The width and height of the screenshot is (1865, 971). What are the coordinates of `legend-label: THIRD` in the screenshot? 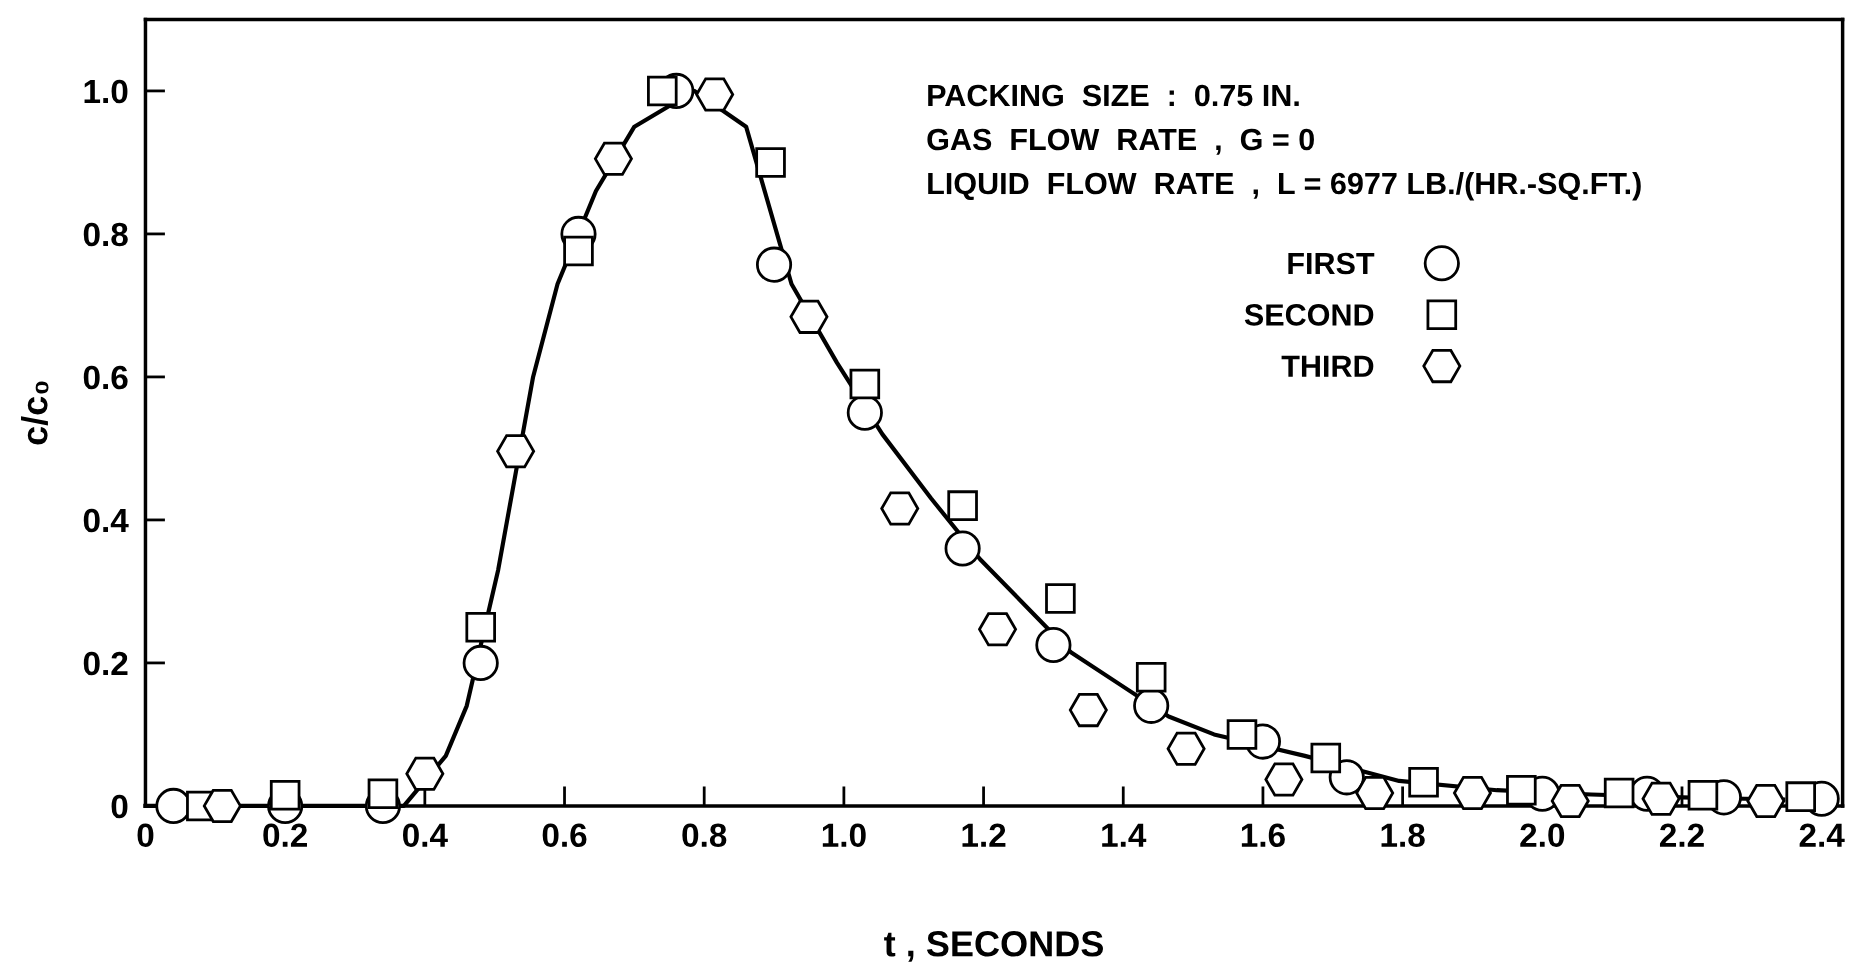 It's located at (1327, 366).